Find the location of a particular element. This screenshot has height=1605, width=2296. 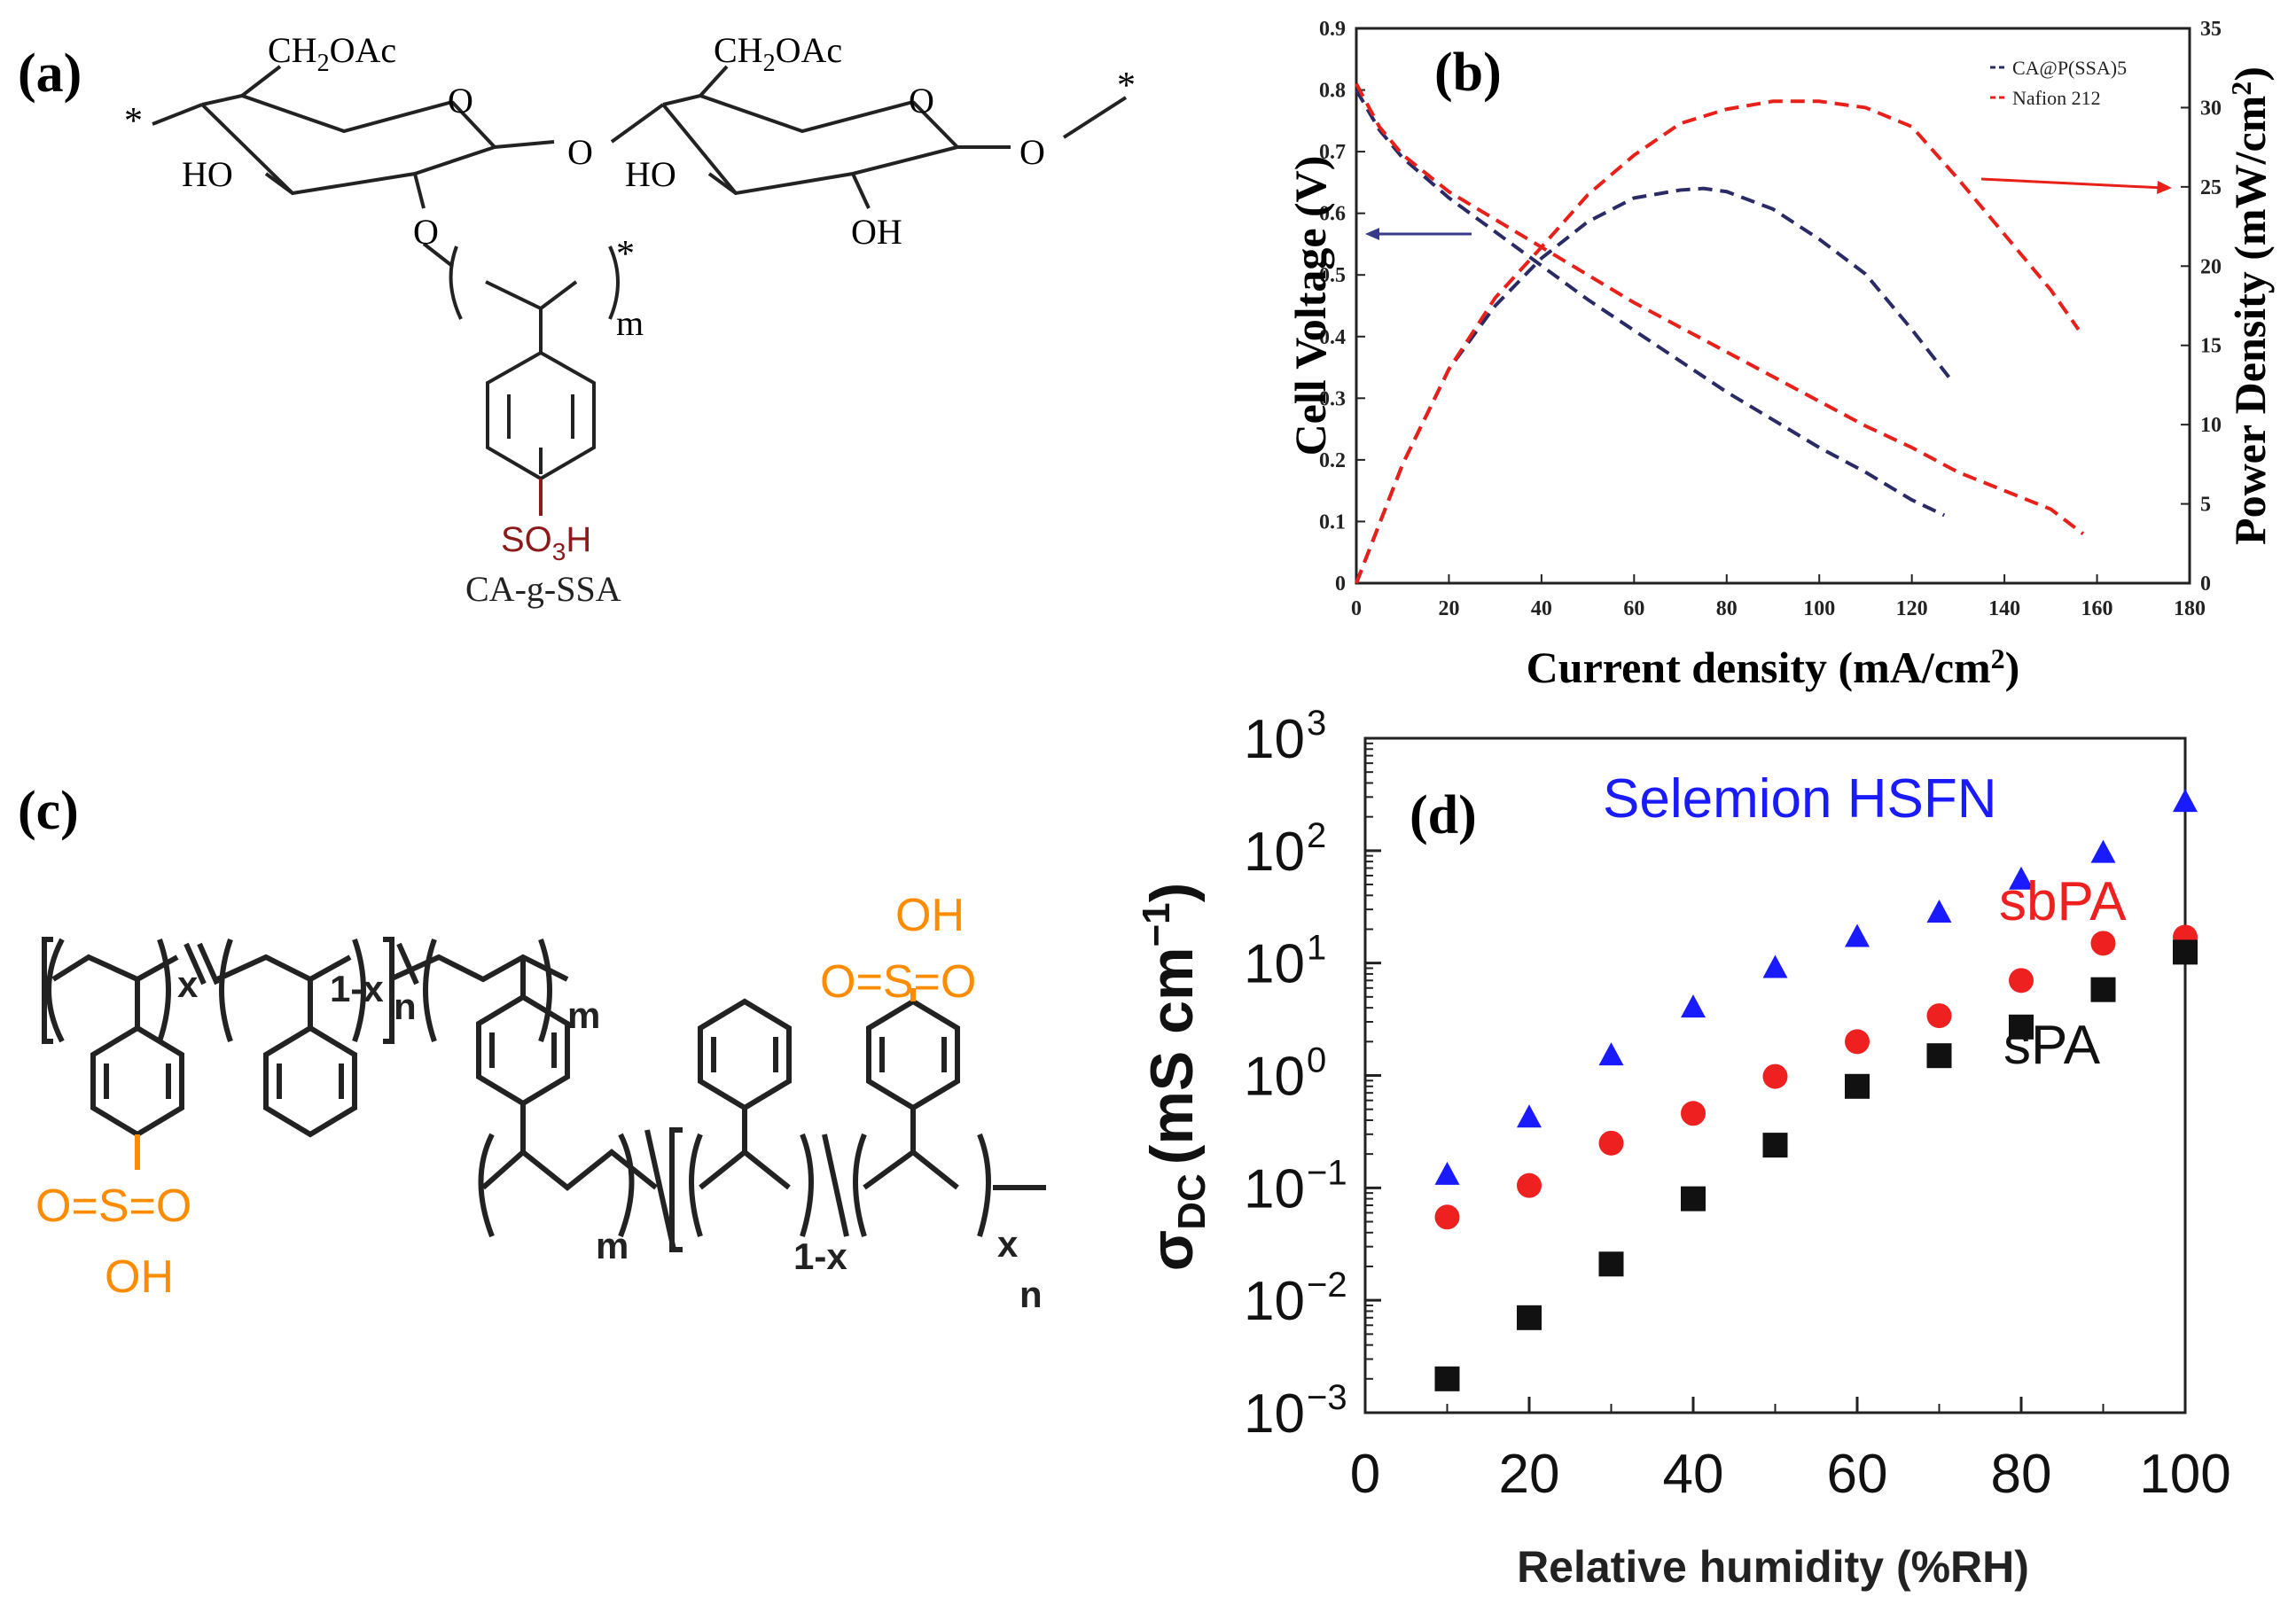

subscript-x-top: x is located at coordinates (188, 984).